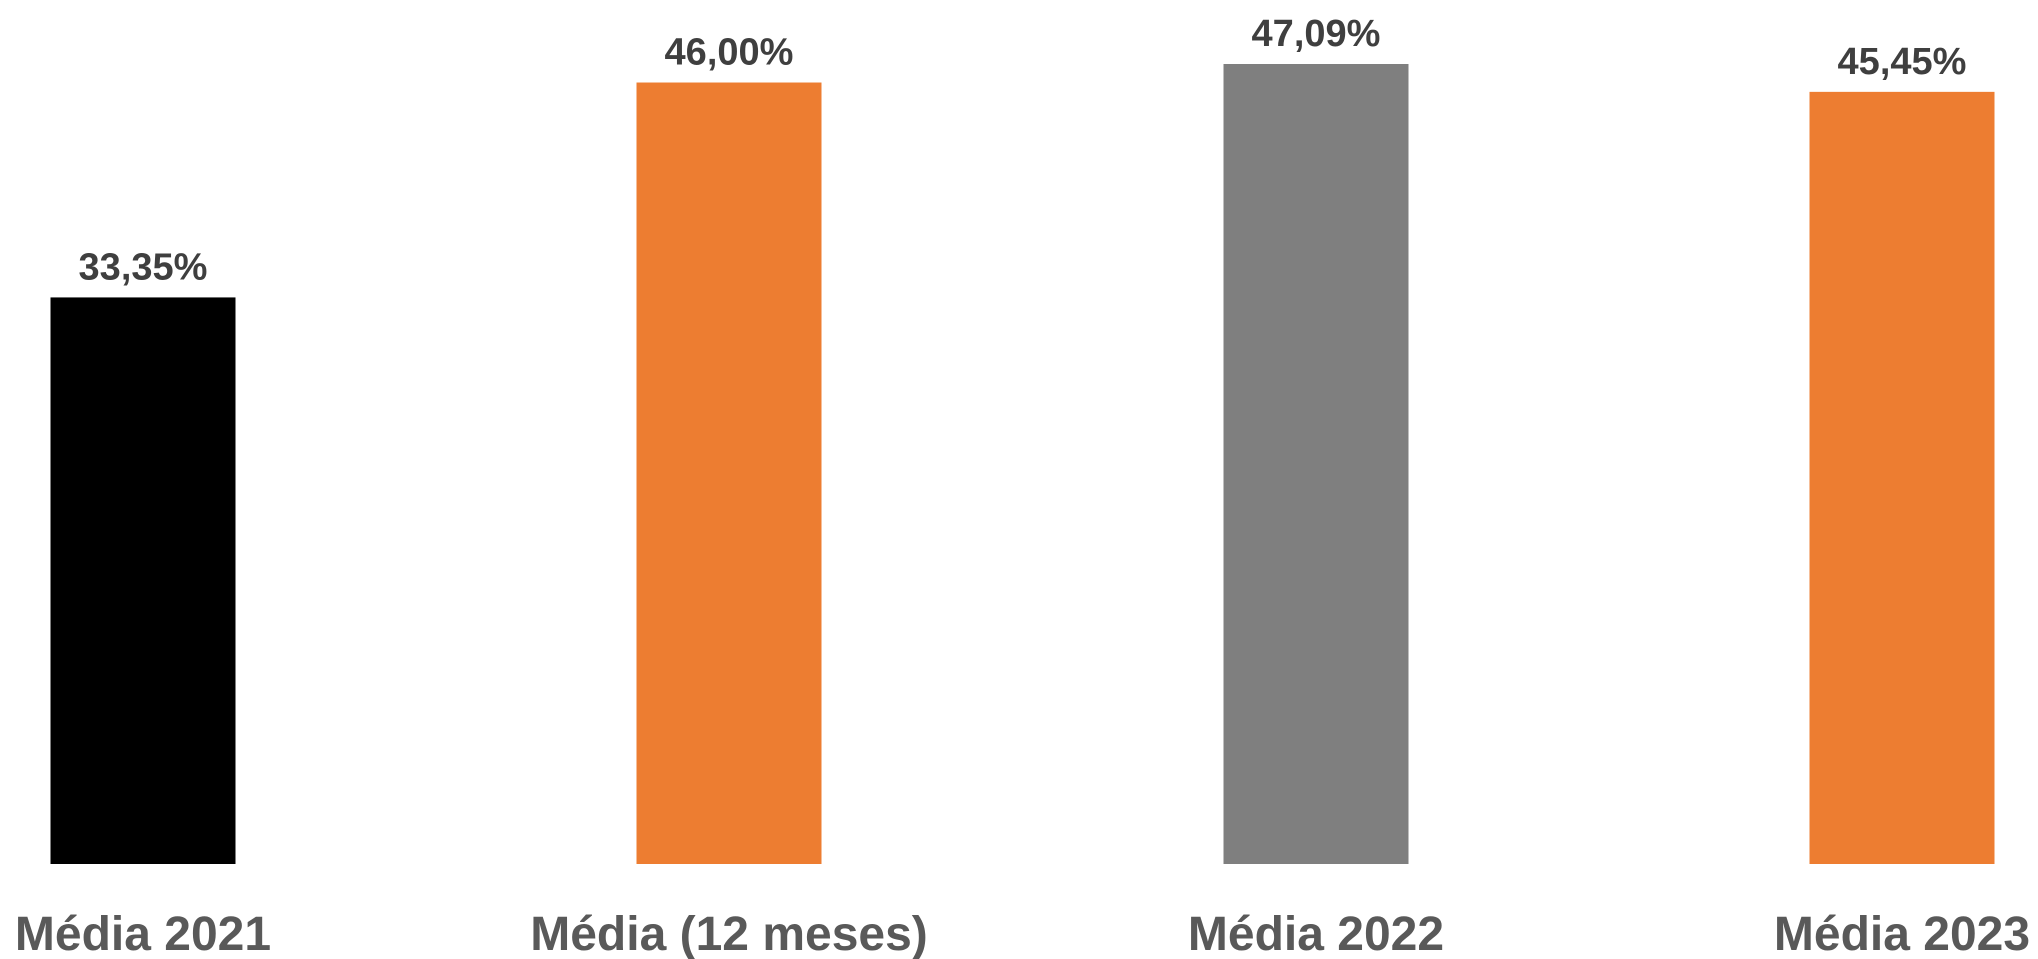 The width and height of the screenshot is (2038, 959). What do you see at coordinates (1902, 62) in the screenshot?
I see `data-label: 45,45%` at bounding box center [1902, 62].